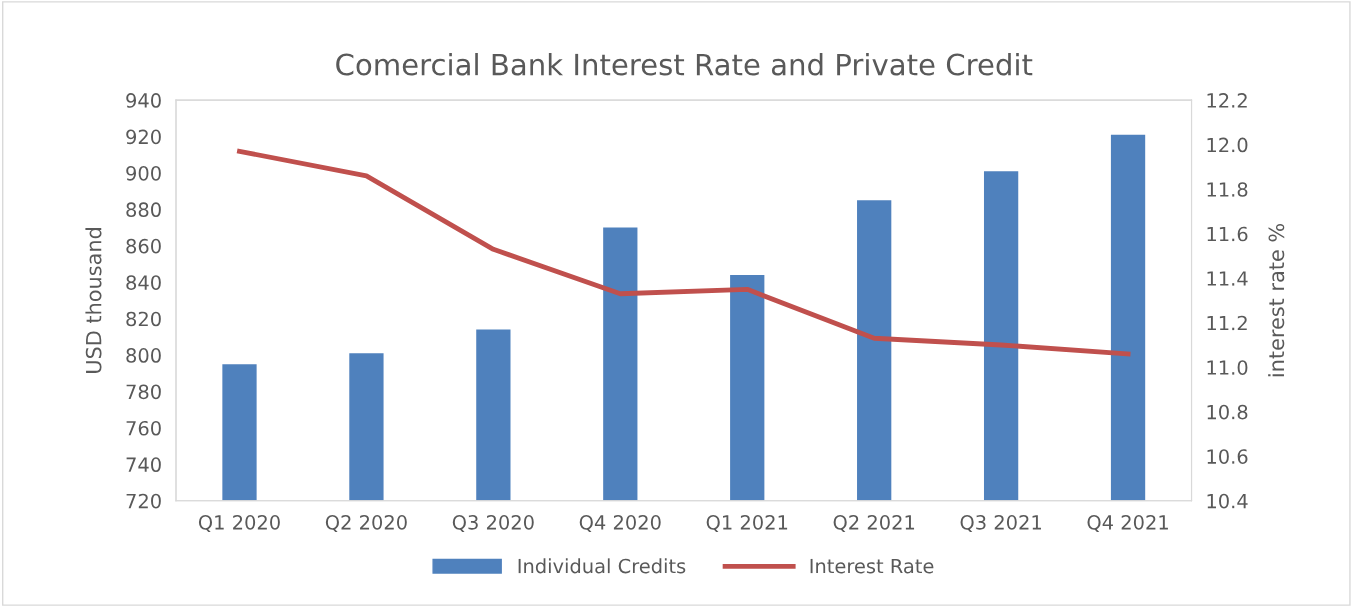 This screenshot has height=607, width=1354. I want to click on y-axis-title: USD thousand, so click(93, 300).